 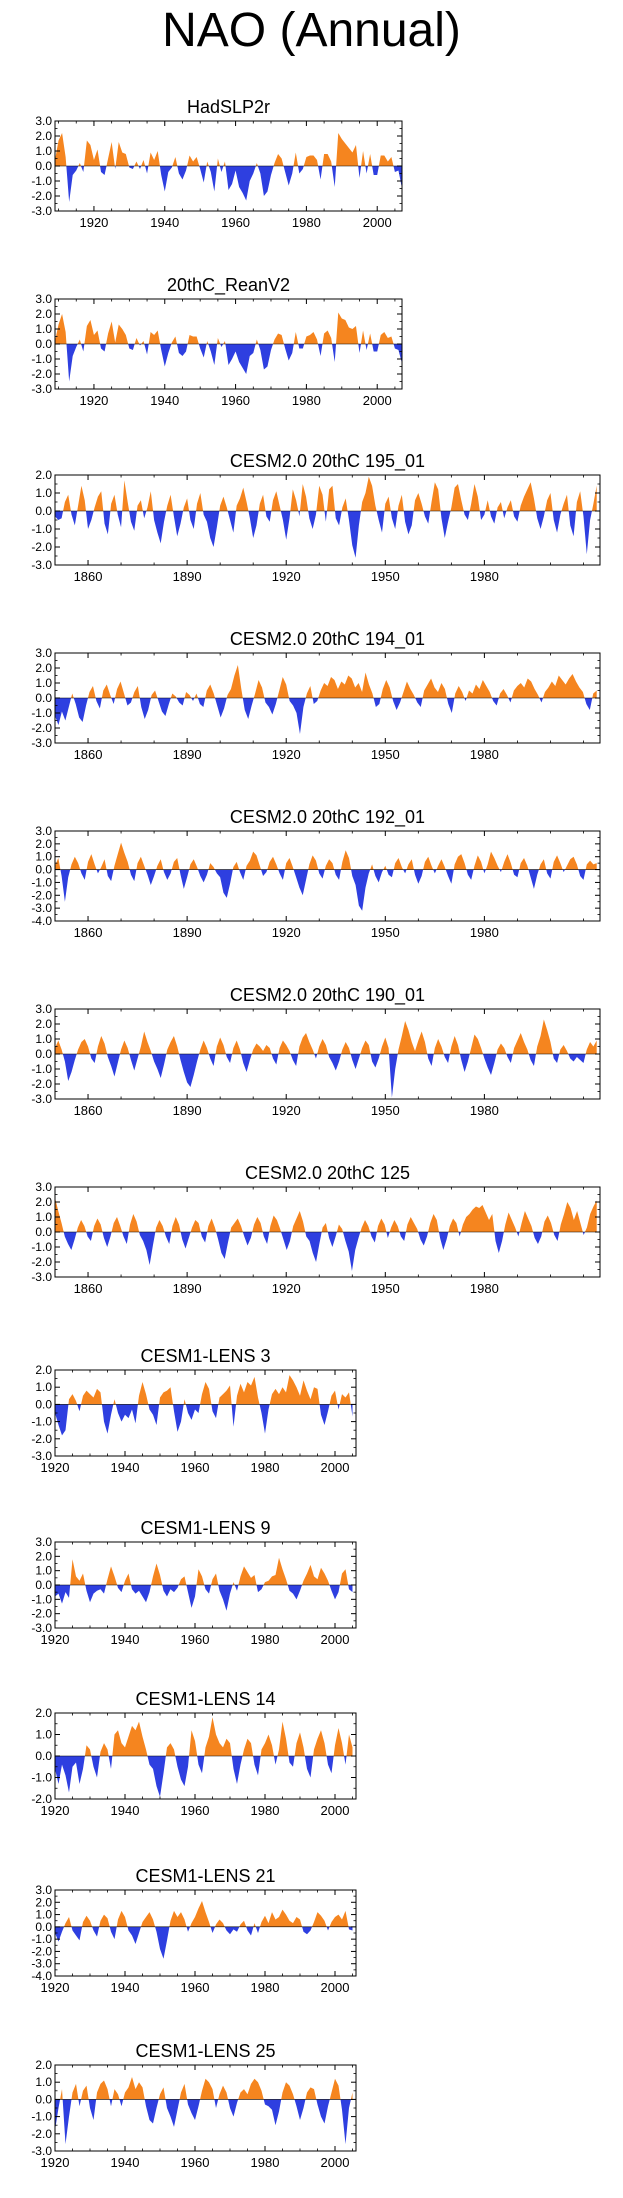 What do you see at coordinates (327, 817) in the screenshot?
I see `panel-title: CESM2.0 20thC 192_01` at bounding box center [327, 817].